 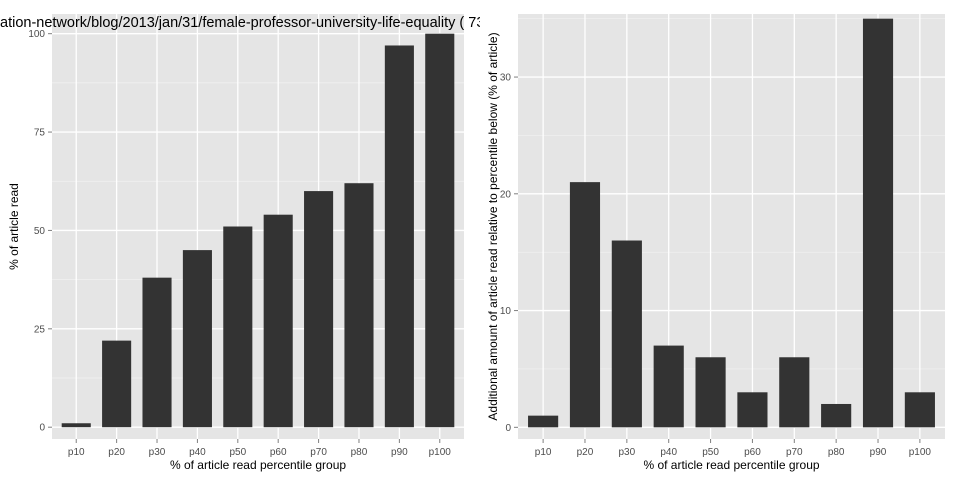 I want to click on y-tick-label: 10, so click(x=506, y=311).